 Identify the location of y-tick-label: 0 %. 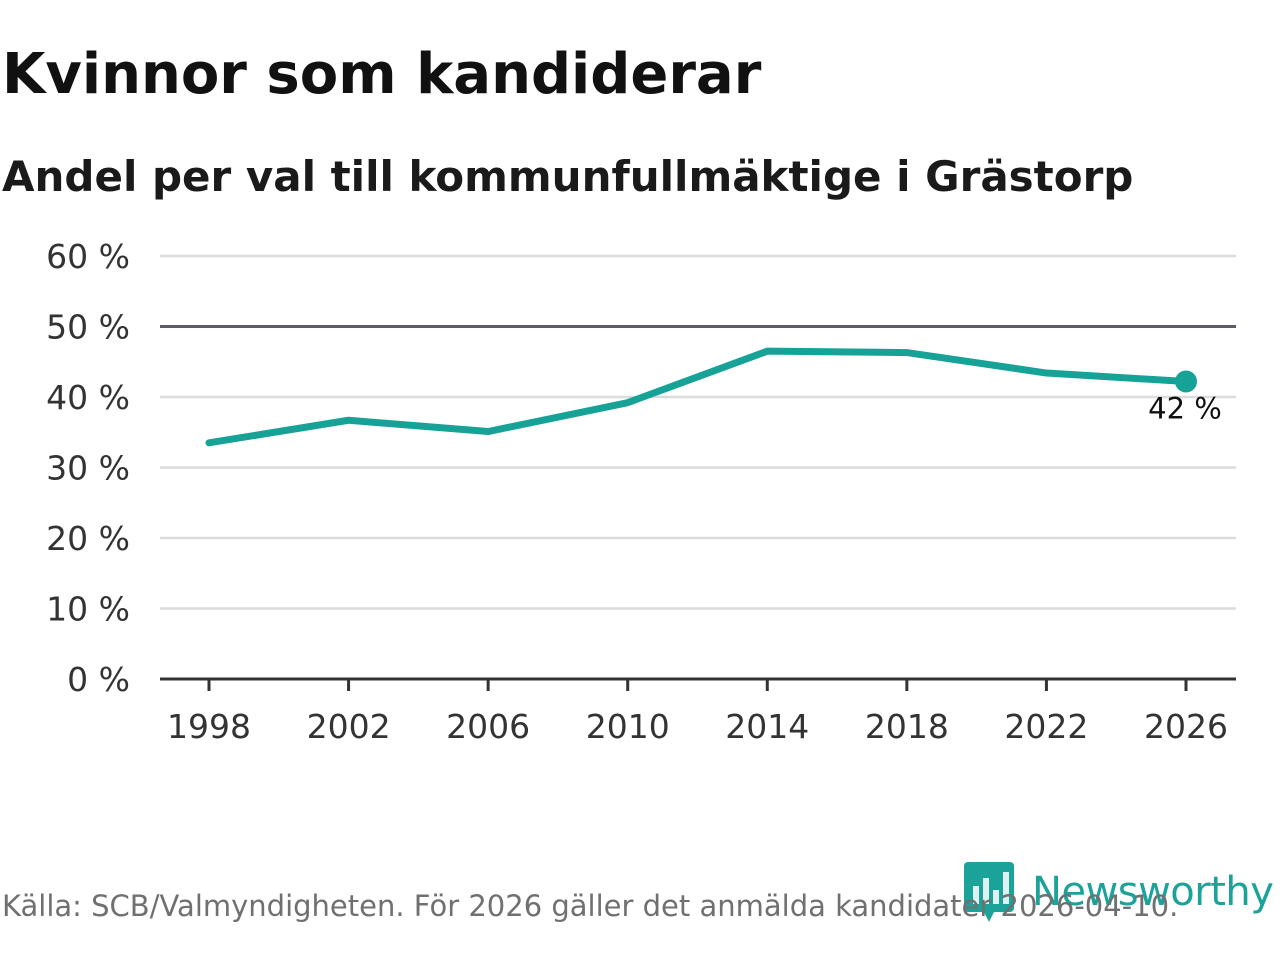
(98, 679).